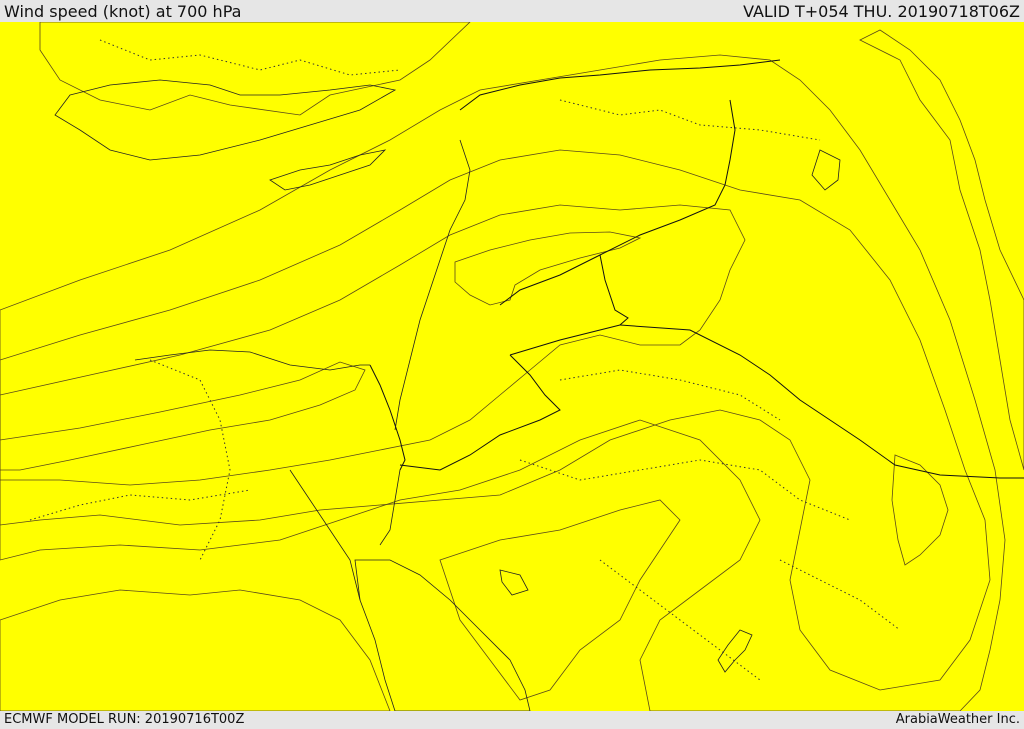 This screenshot has height=729, width=1024. I want to click on model-run-label: ECMWF MODEL RUN: 20190716T00Z, so click(124, 719).